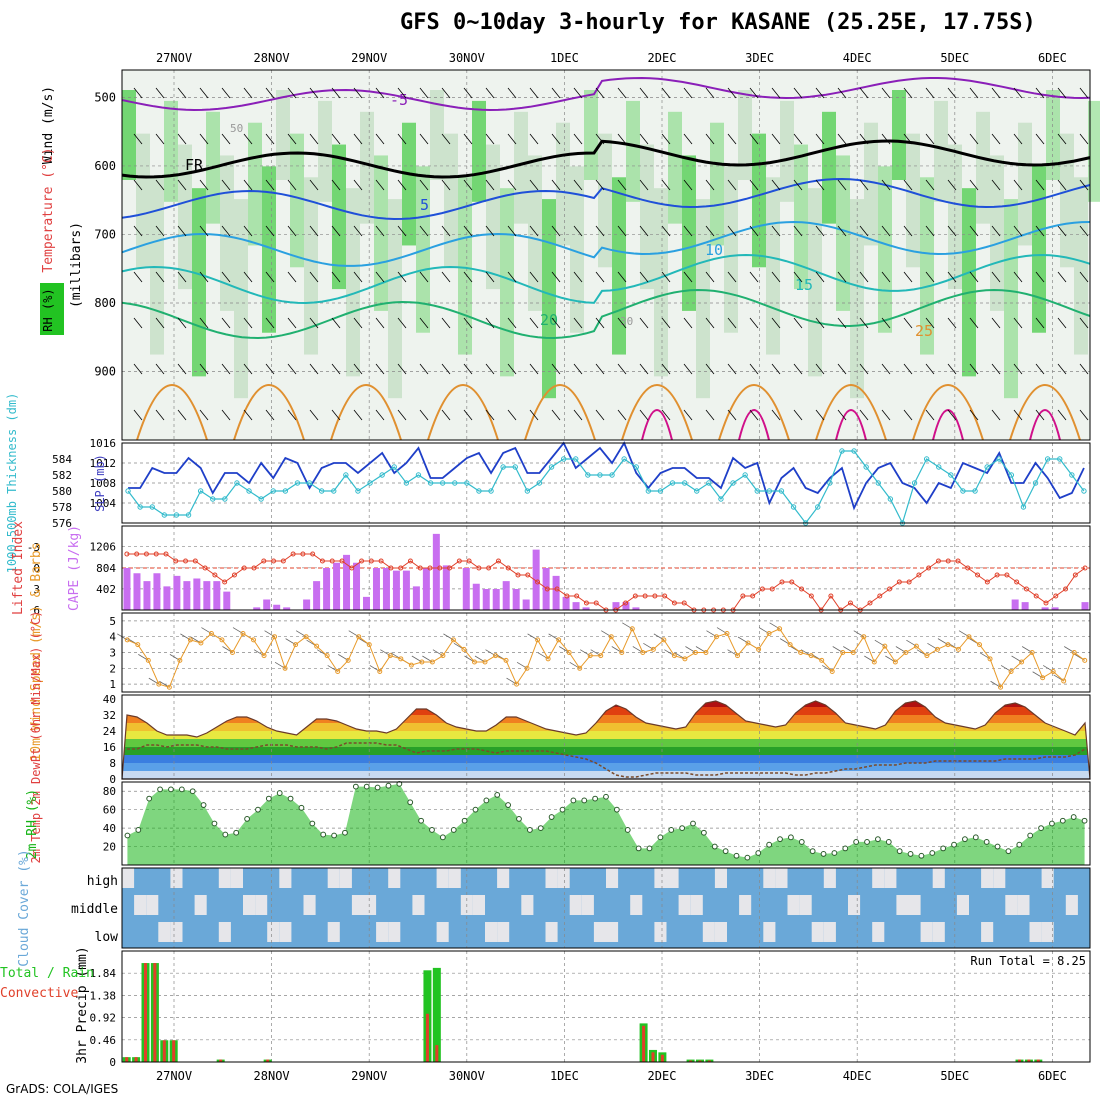 The width and height of the screenshot is (1100, 1100). I want to click on x-tick-label: 6DEC, so click(1052, 1076).